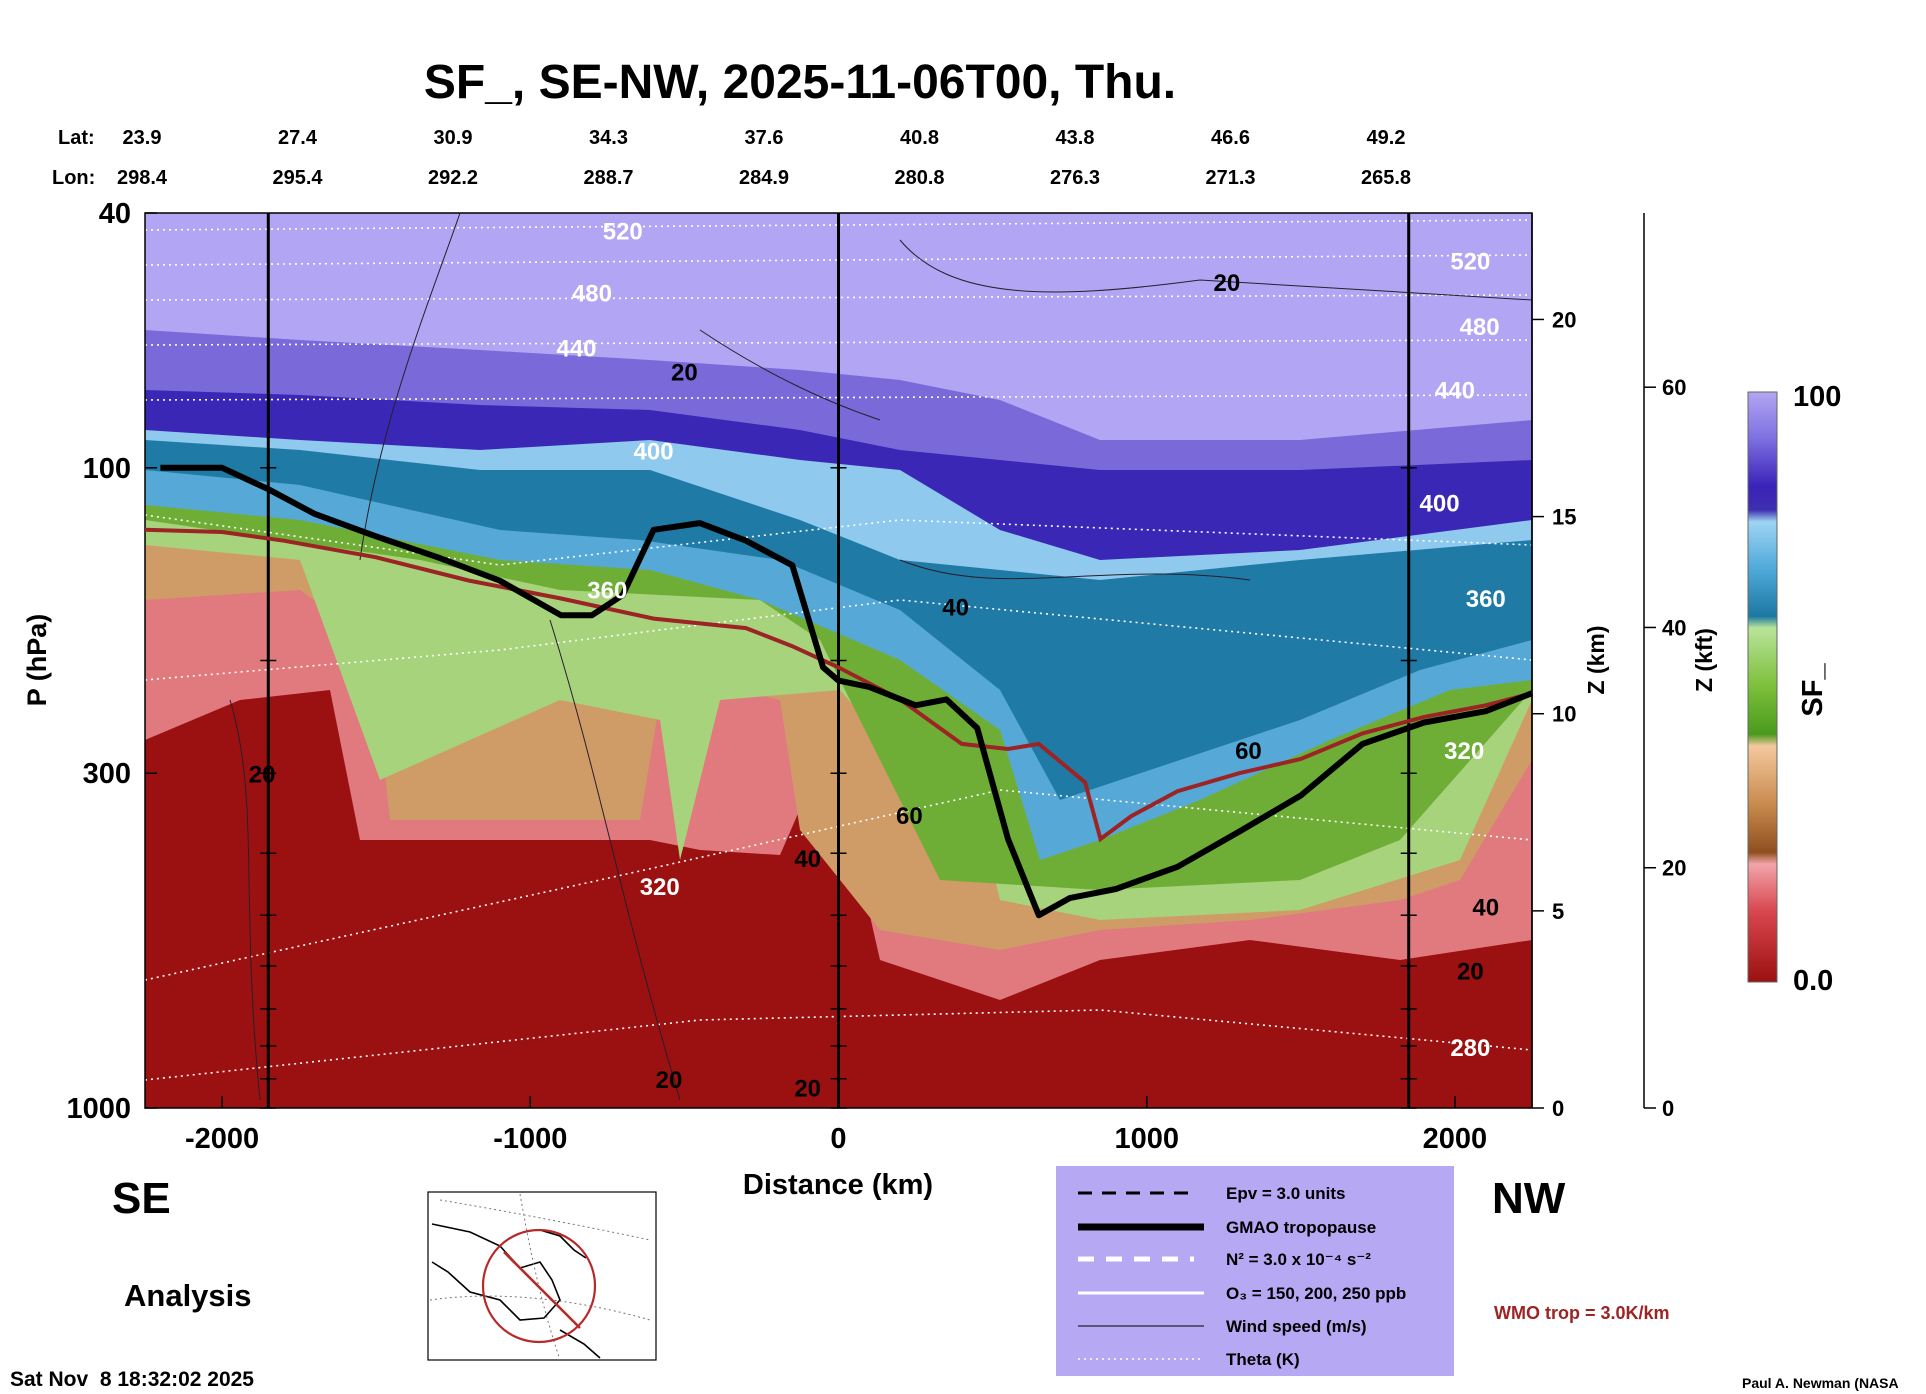 This screenshot has height=1394, width=1926. I want to click on lat-value: 30.9, so click(453, 138).